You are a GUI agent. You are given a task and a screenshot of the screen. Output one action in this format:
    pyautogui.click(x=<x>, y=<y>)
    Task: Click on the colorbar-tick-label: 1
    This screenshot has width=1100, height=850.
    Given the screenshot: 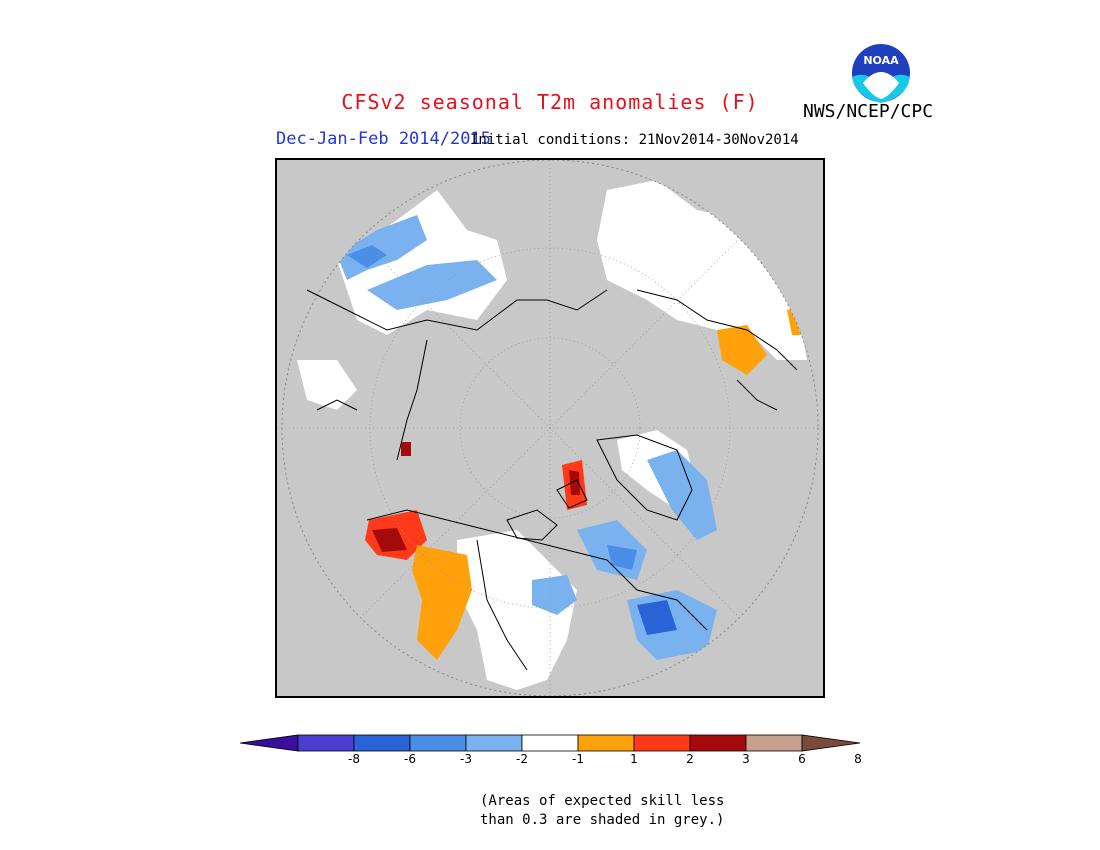 What is the action you would take?
    pyautogui.click(x=634, y=759)
    